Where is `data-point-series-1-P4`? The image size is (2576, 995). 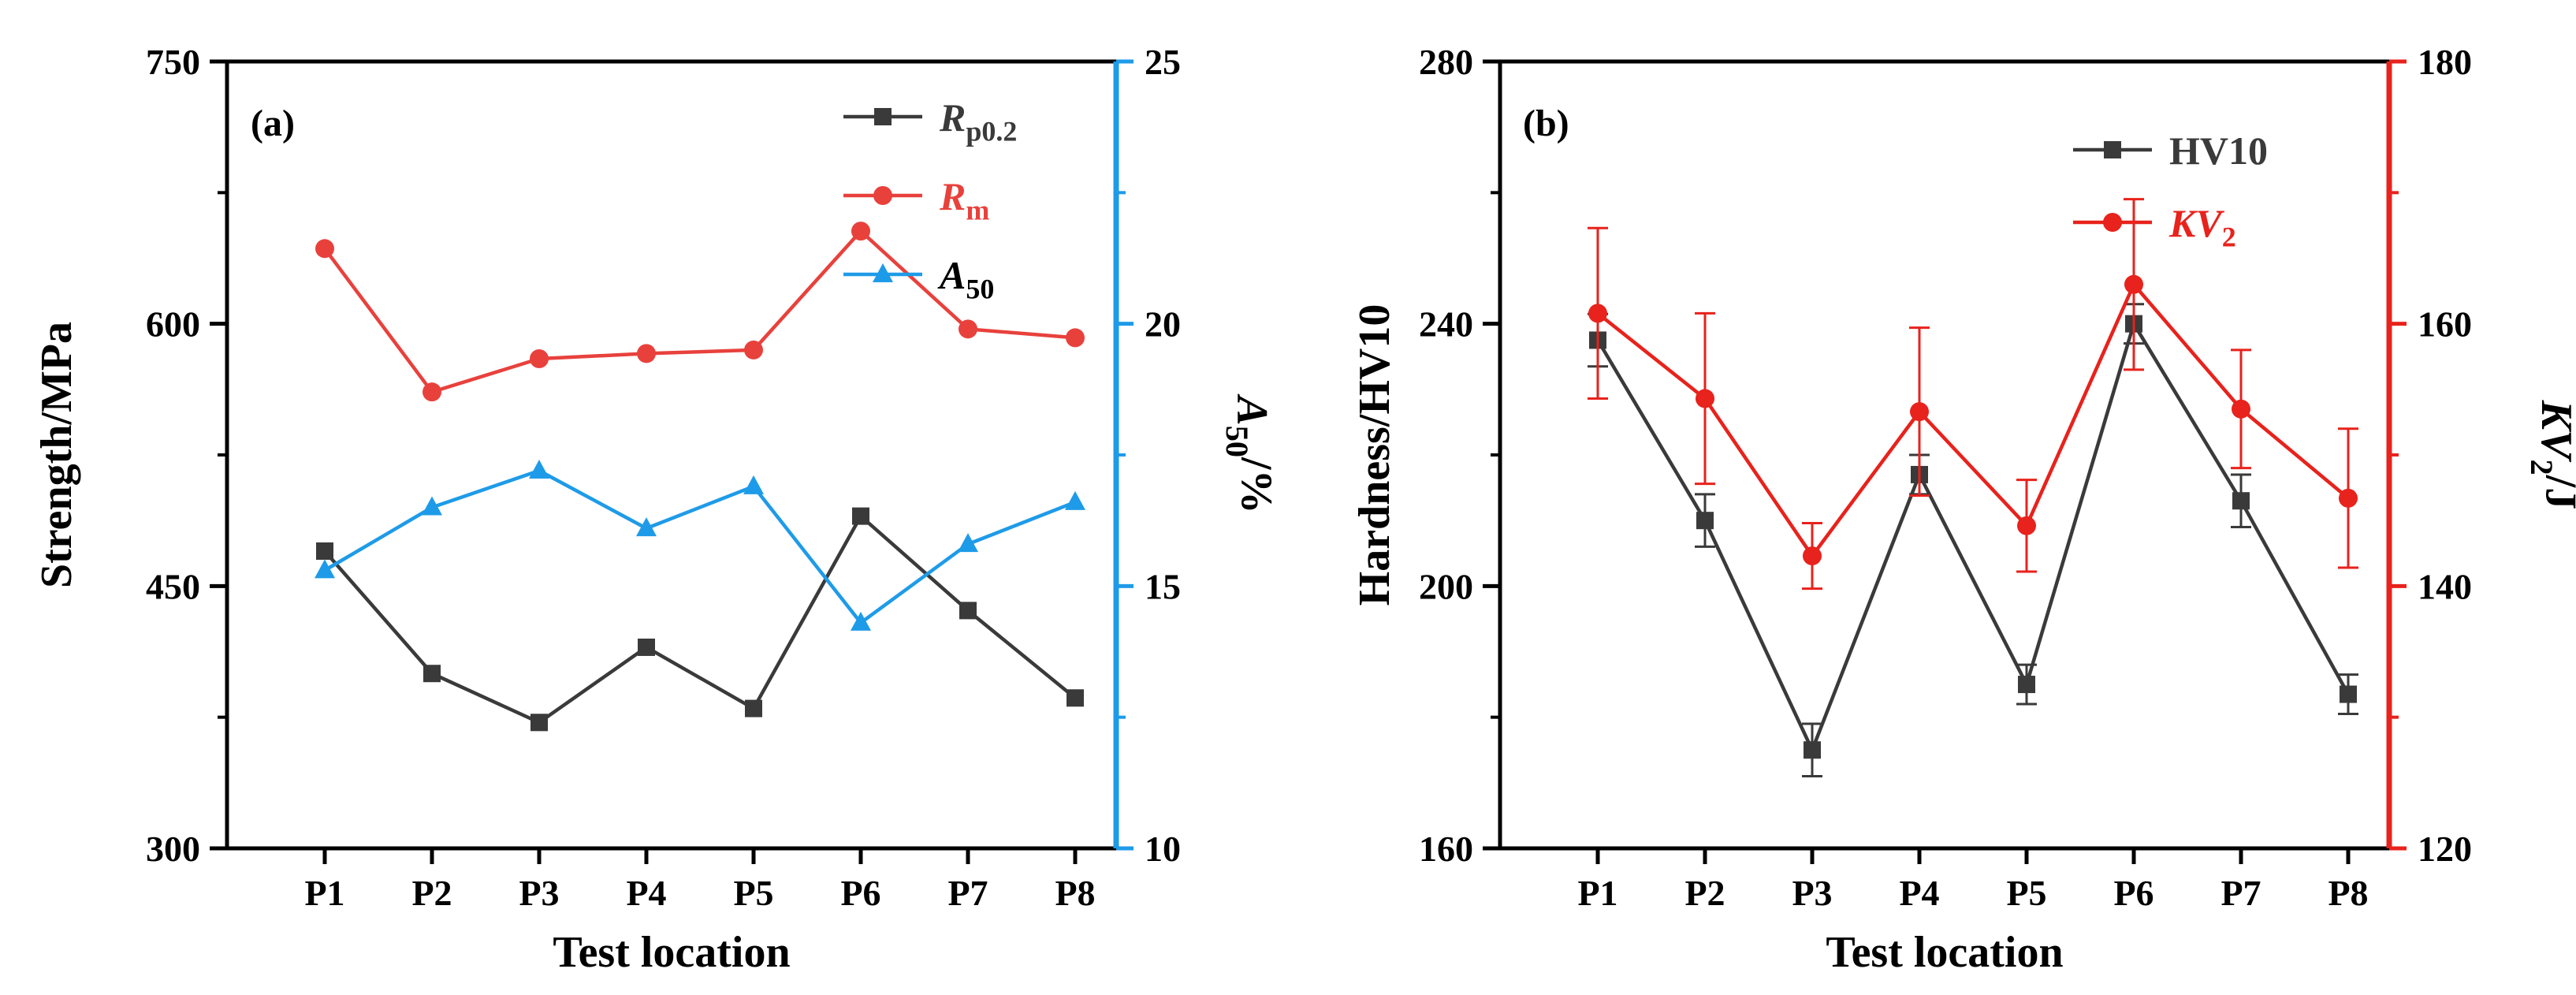 data-point-series-1-P4 is located at coordinates (646, 647).